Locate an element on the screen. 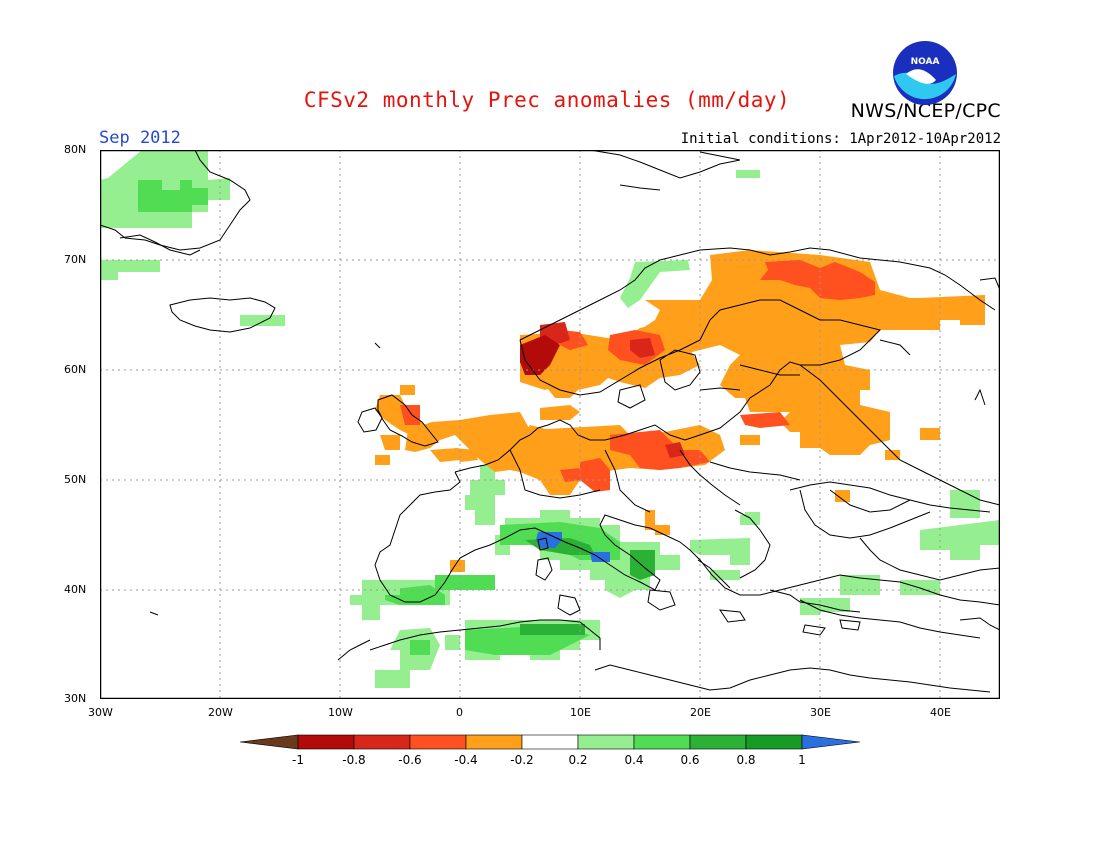 The image size is (1100, 850). lon-tick-20e: 20E is located at coordinates (700, 712).